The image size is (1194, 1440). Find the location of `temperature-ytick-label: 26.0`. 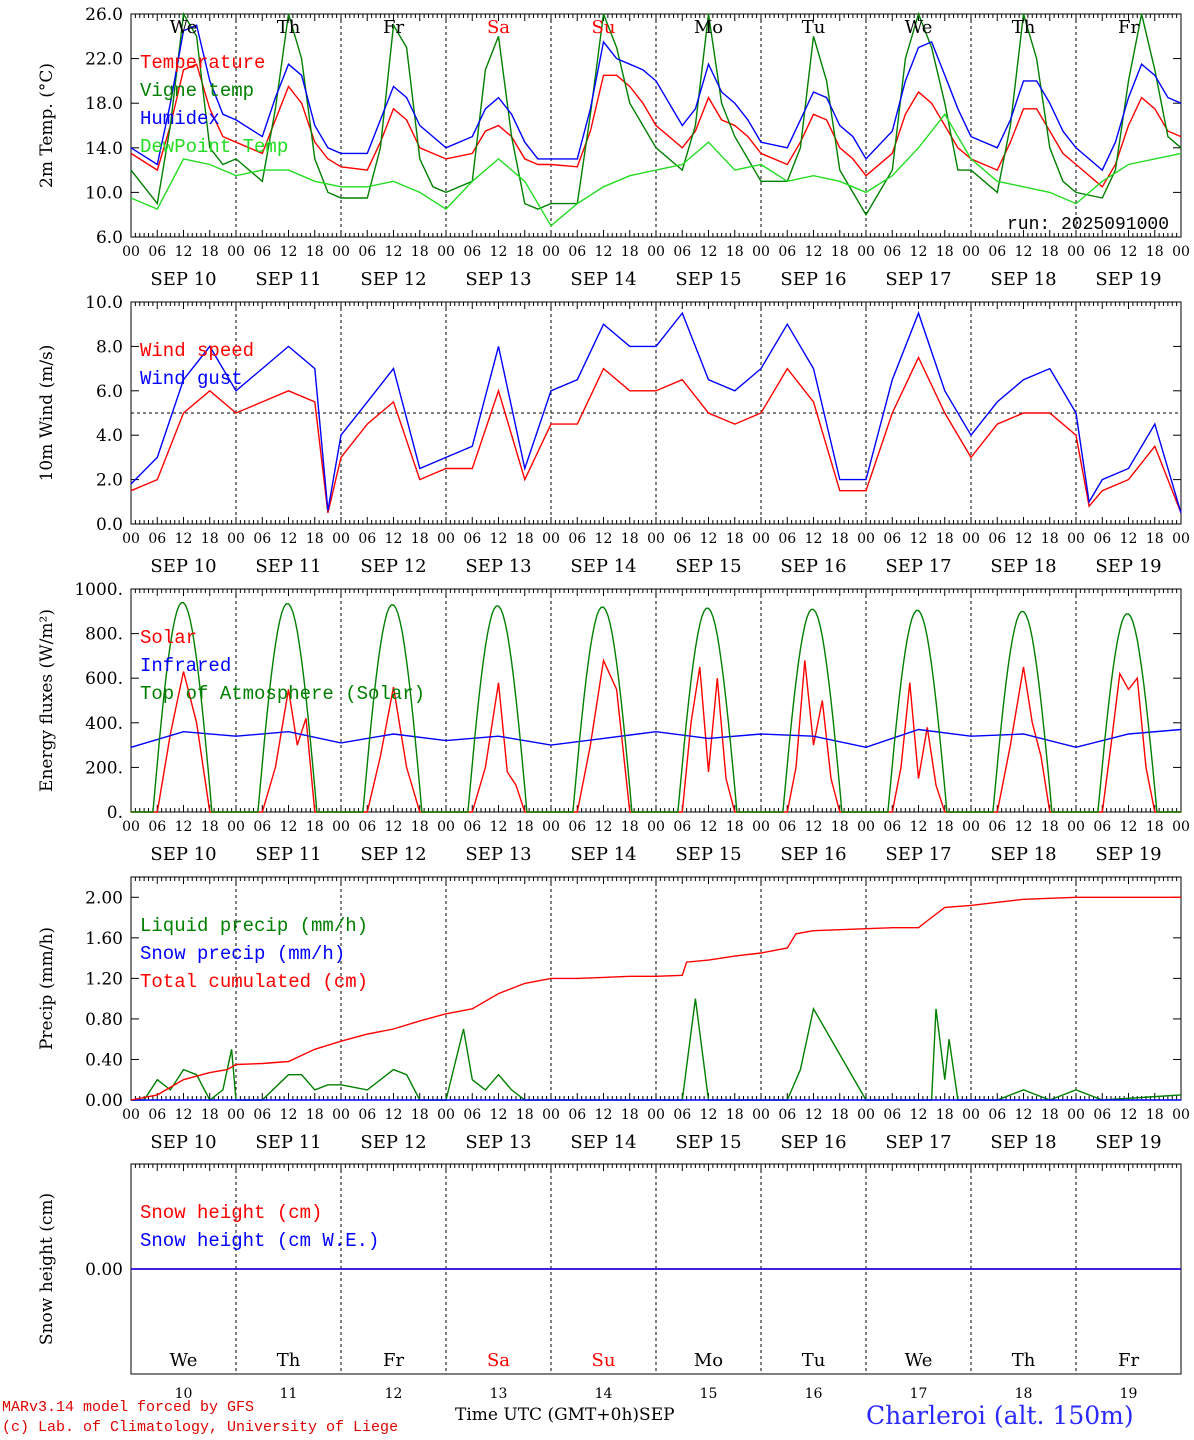

temperature-ytick-label: 26.0 is located at coordinates (104, 15).